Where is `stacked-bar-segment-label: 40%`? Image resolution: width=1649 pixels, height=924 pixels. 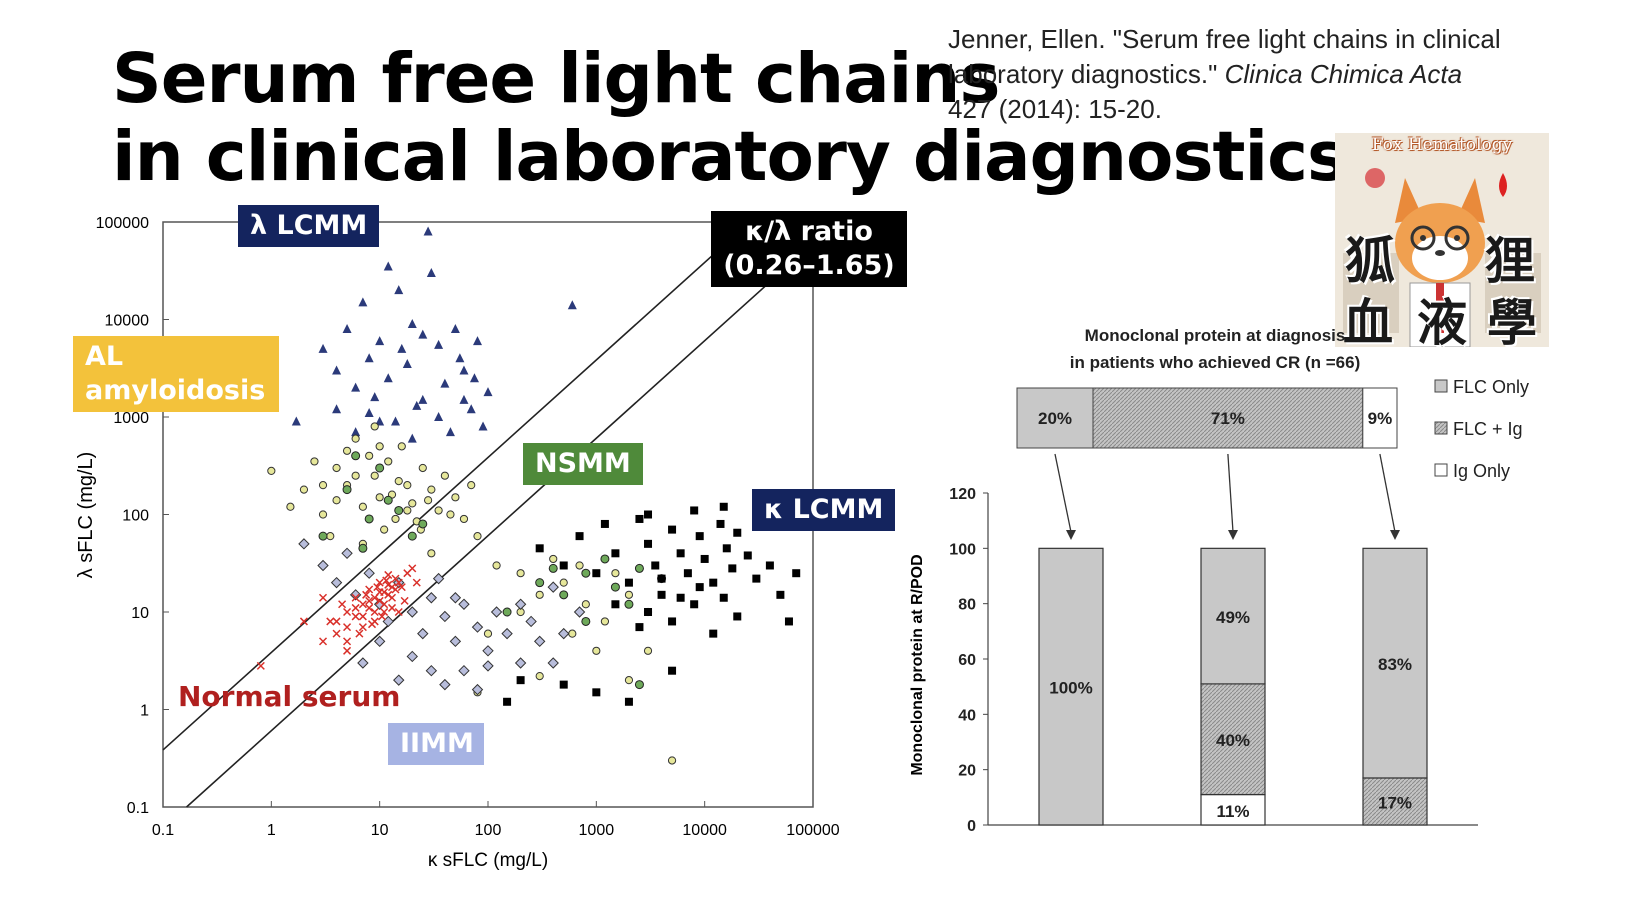
stacked-bar-segment-label: 40% is located at coordinates (1233, 740).